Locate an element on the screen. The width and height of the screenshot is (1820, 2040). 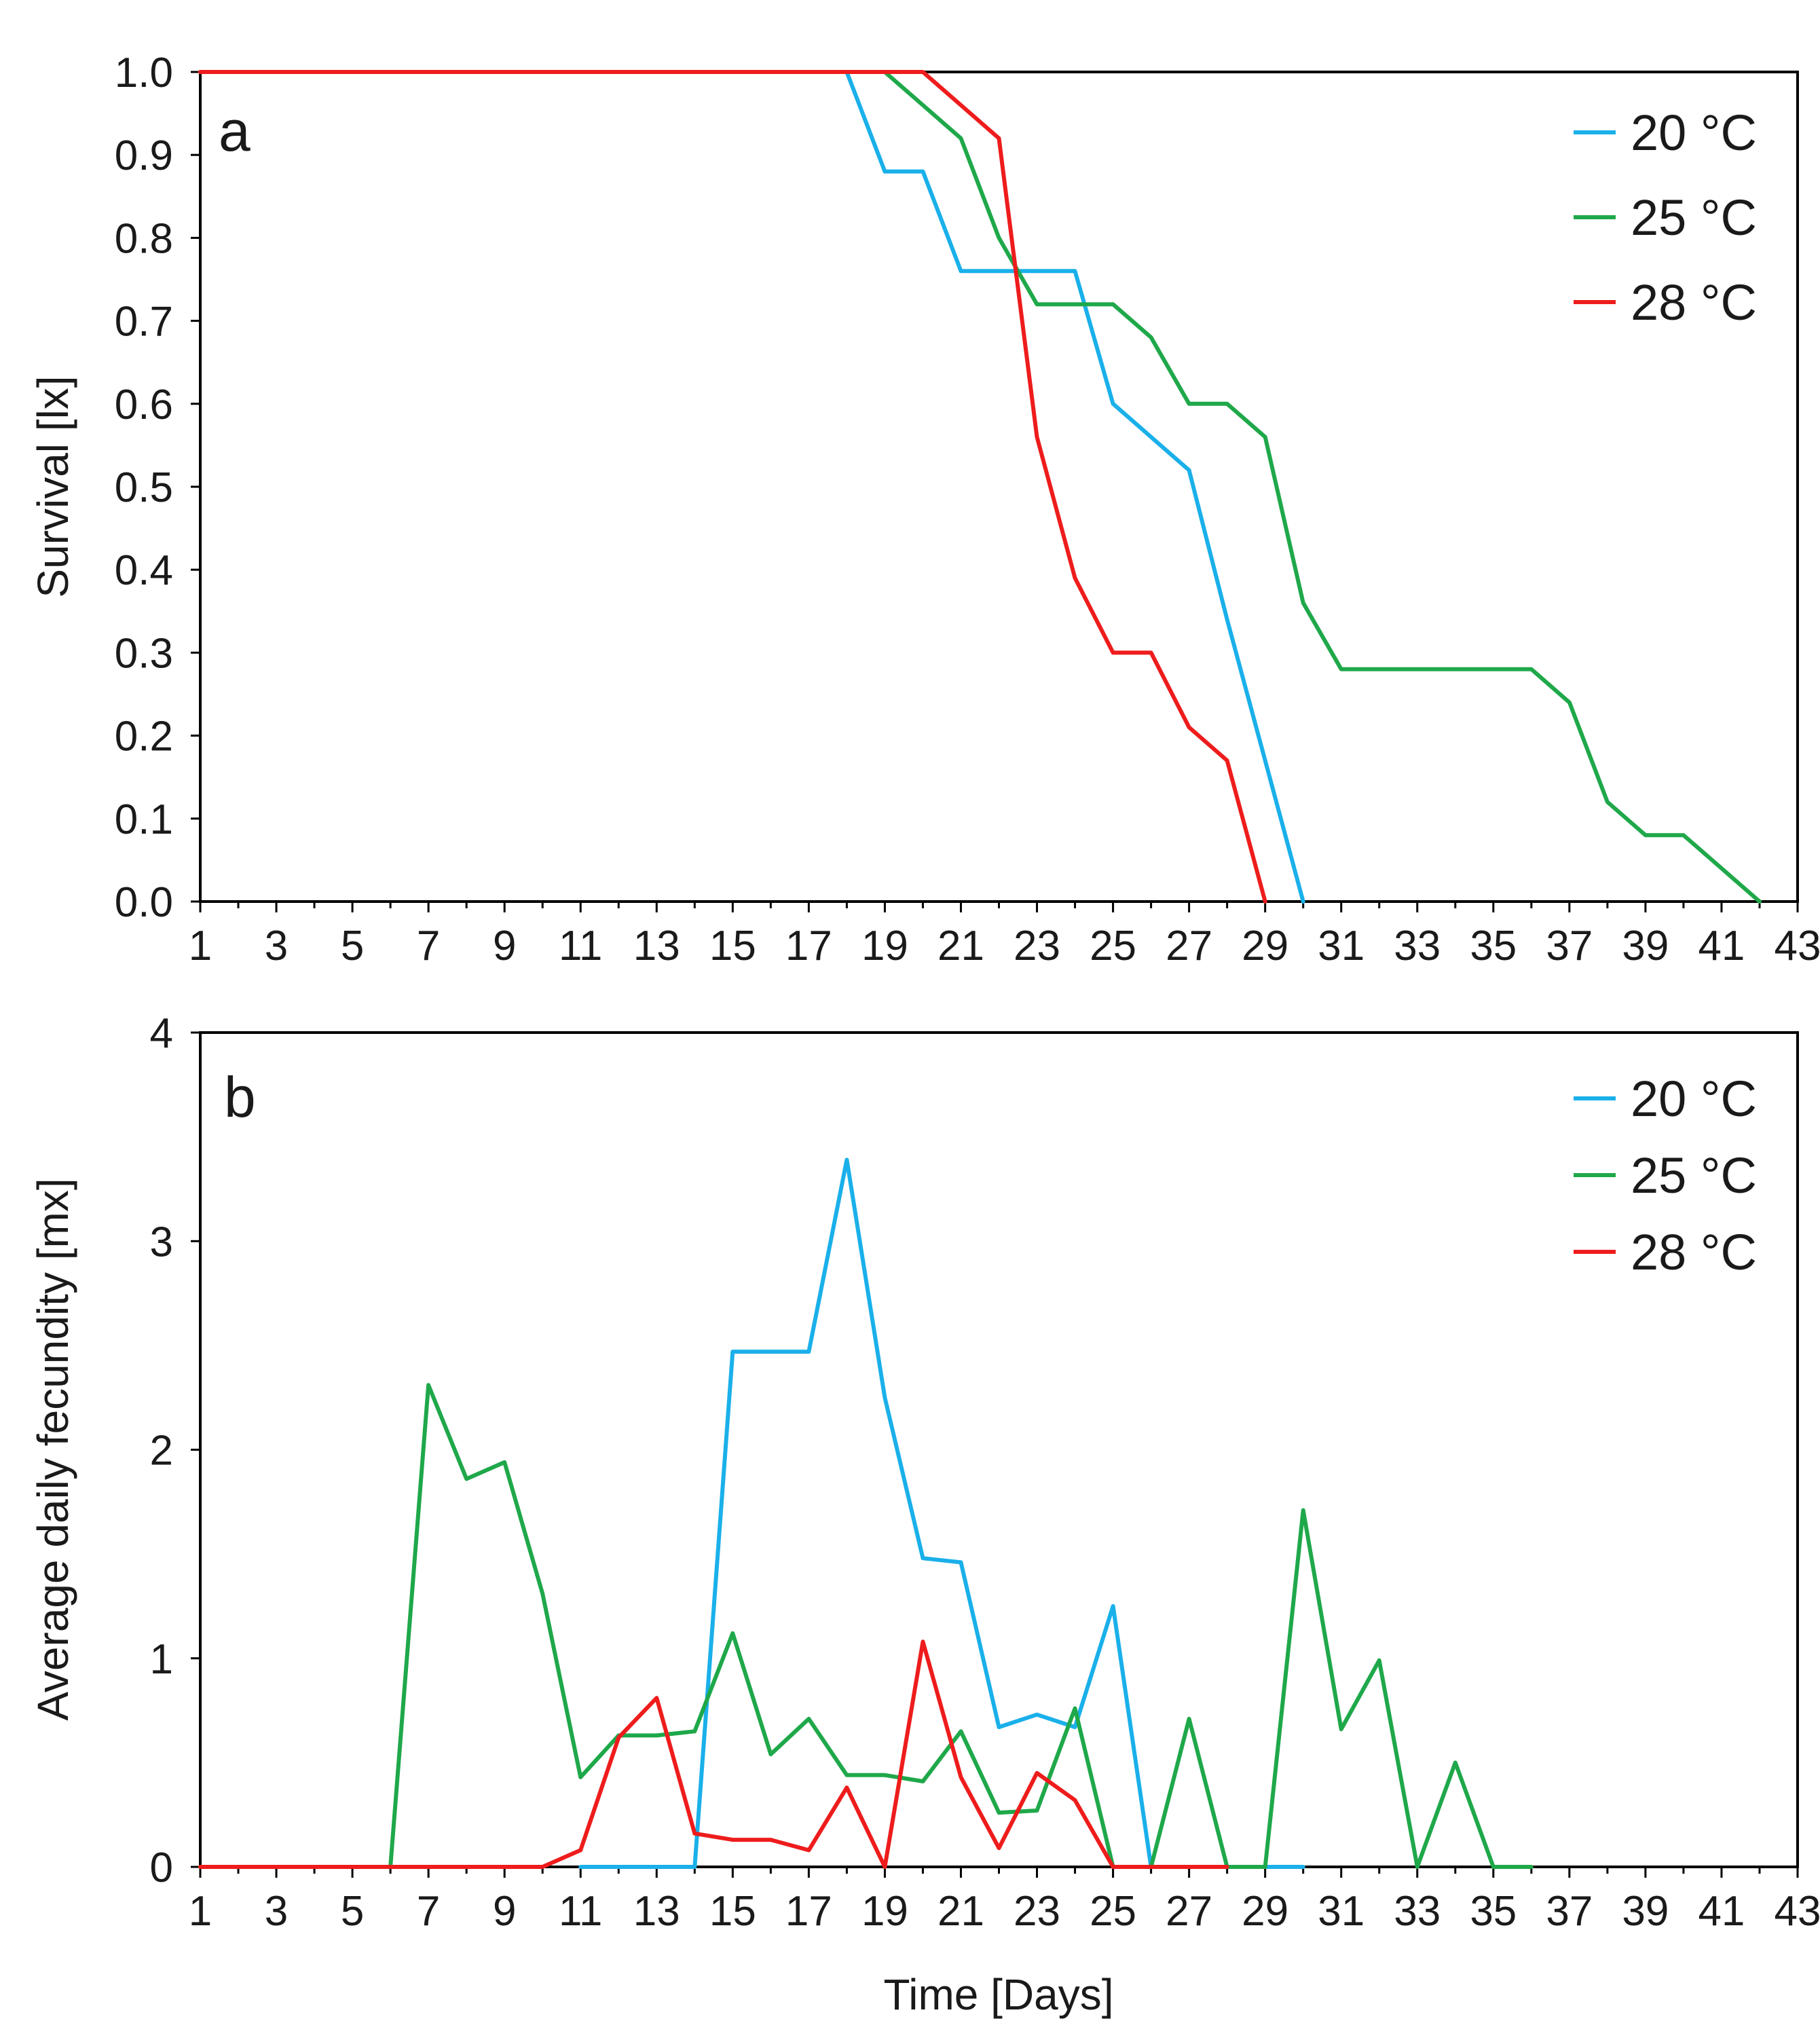
x-tick-label: 39 is located at coordinates (1645, 1911).